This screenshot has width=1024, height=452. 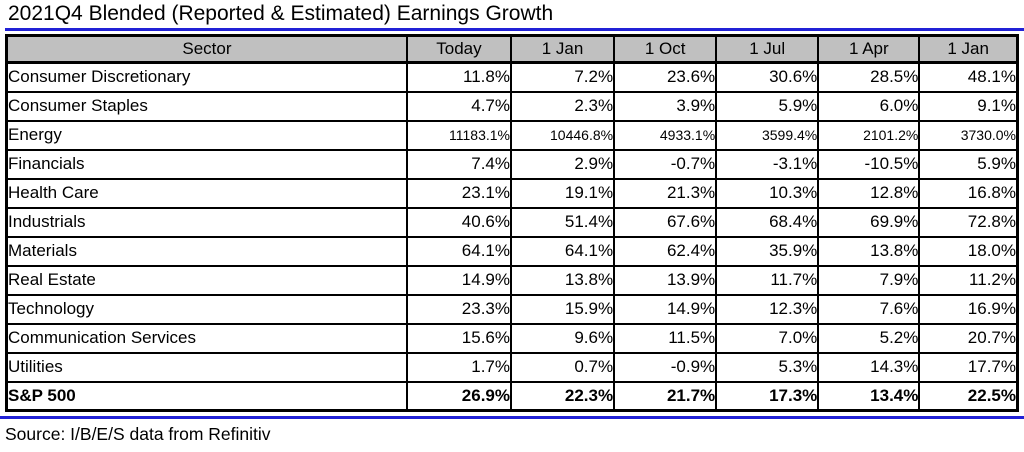 I want to click on value-cell: 16.9%, so click(x=968, y=309).